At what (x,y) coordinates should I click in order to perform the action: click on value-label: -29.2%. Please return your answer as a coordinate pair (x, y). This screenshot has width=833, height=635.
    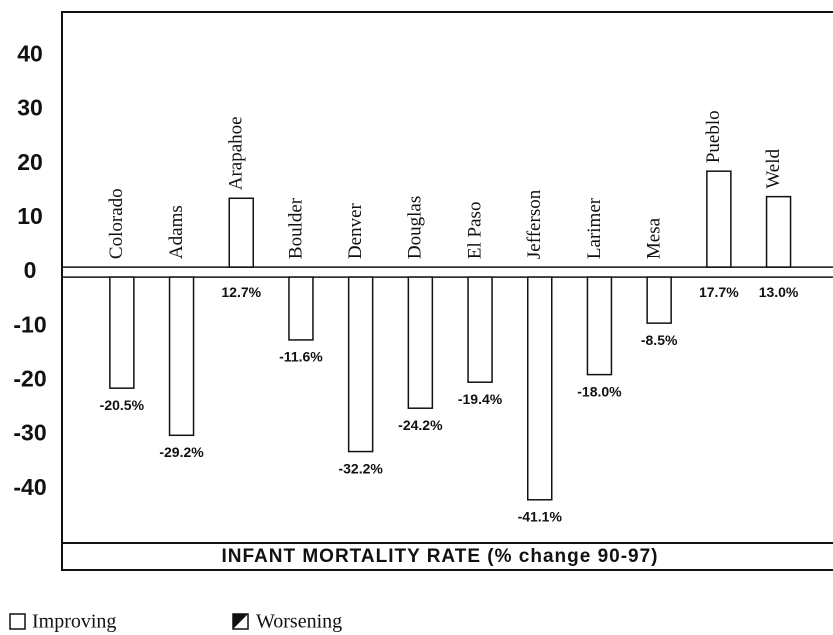
    Looking at the image, I should click on (181, 452).